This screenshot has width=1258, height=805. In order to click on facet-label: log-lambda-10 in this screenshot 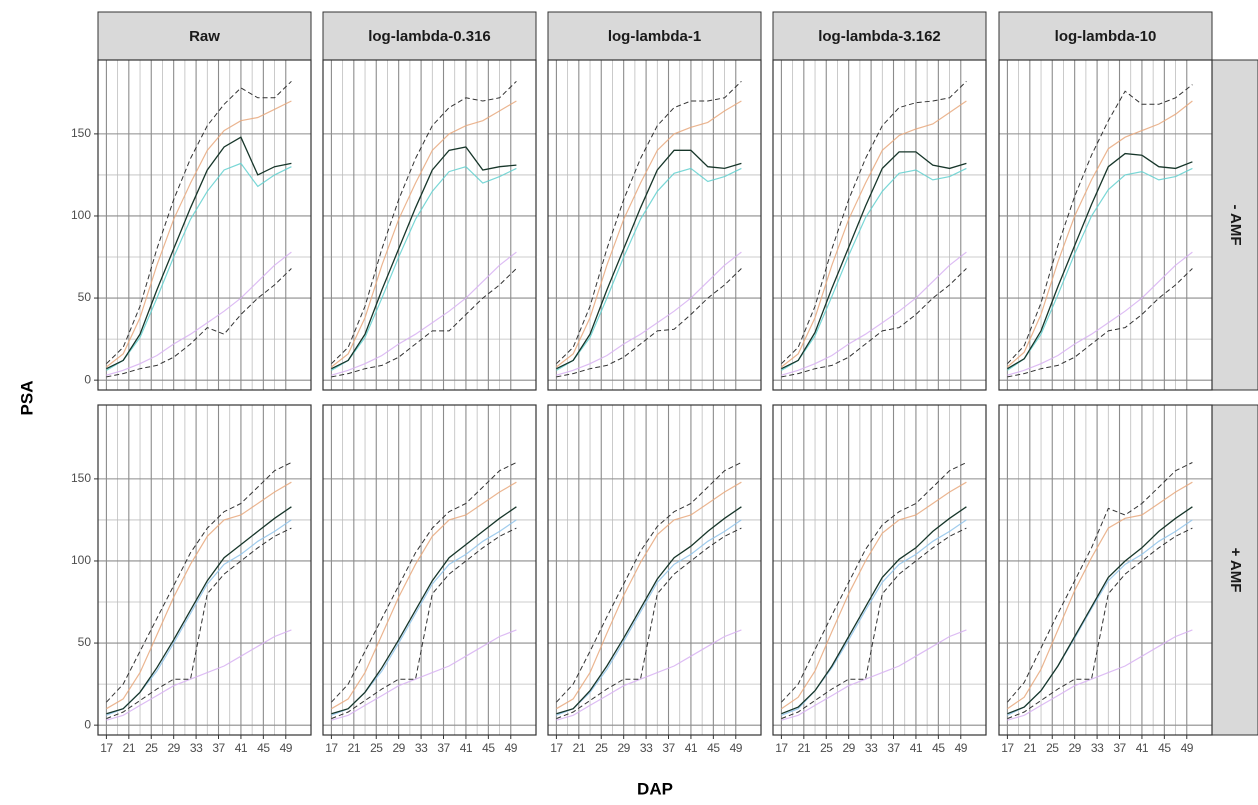, I will do `click(1106, 36)`.